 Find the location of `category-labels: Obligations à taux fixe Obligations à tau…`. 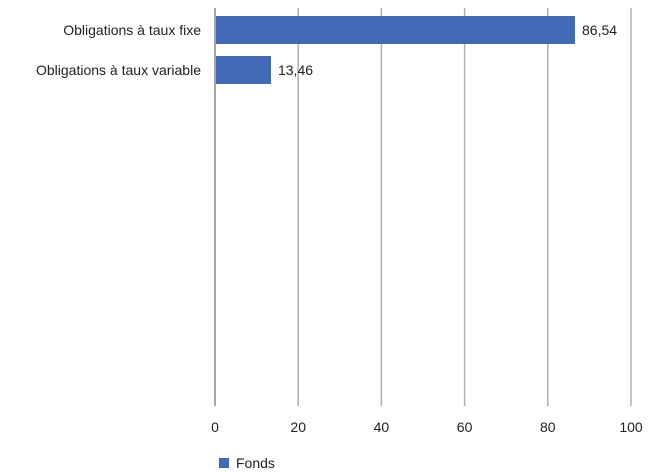

category-labels: Obligations à taux fixe Obligations à tau… is located at coordinates (118, 50).